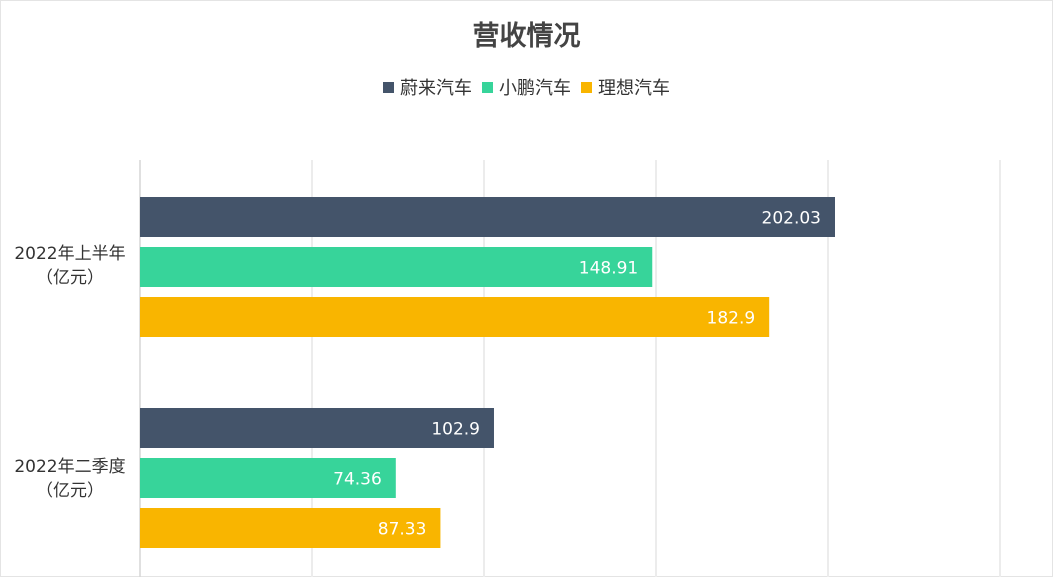 This screenshot has width=1053, height=577. I want to click on category-label-2022-h1: 2022年上半年 （亿元）, so click(70, 266).